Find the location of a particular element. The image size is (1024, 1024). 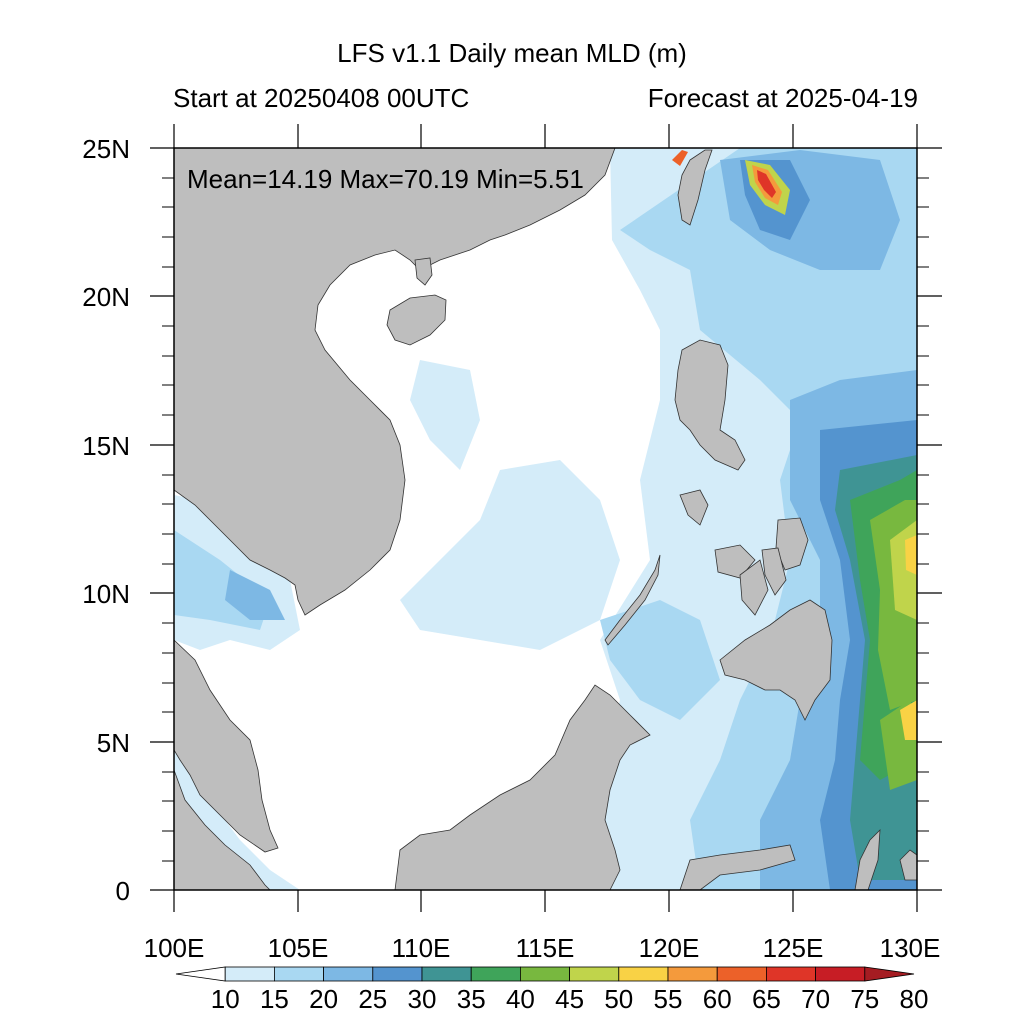

x-tick-label: 115E is located at coordinates (545, 948).